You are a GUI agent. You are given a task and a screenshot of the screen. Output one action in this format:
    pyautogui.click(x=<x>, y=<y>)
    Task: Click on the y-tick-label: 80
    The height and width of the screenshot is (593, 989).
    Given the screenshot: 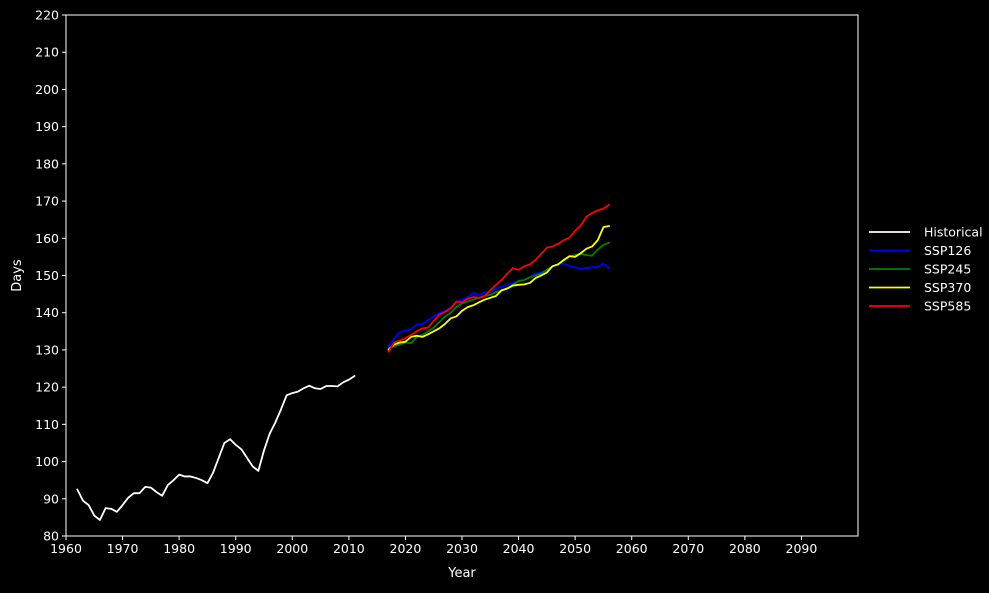 What is the action you would take?
    pyautogui.click(x=51, y=536)
    